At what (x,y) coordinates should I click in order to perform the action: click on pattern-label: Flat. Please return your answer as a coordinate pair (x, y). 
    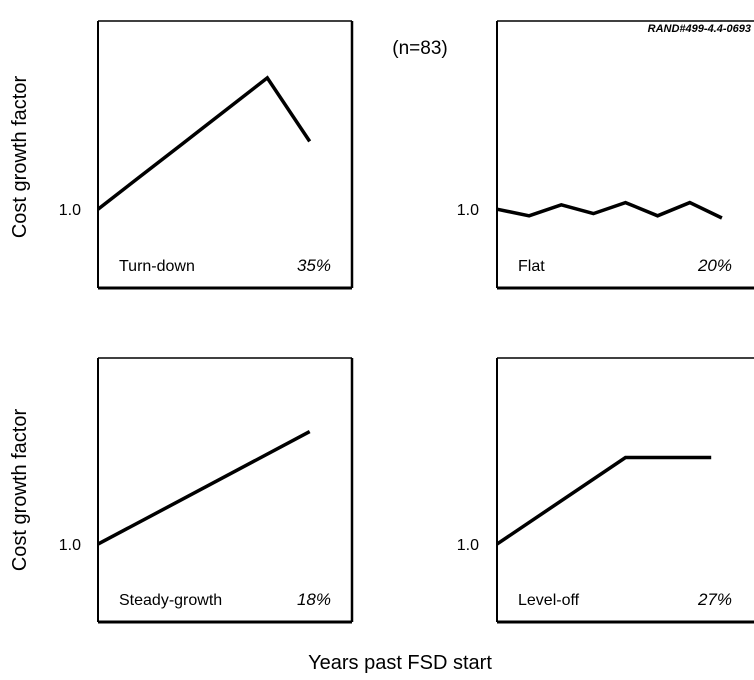
    Looking at the image, I should click on (531, 266).